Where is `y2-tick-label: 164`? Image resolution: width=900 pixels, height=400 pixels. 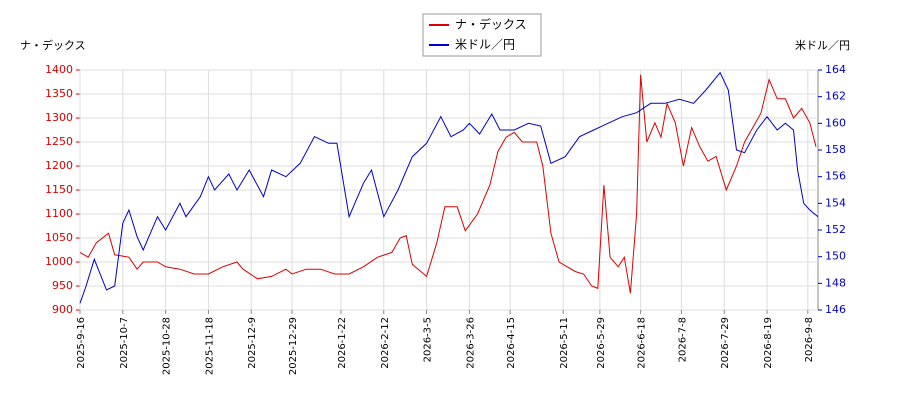
y2-tick-label: 164 is located at coordinates (835, 69).